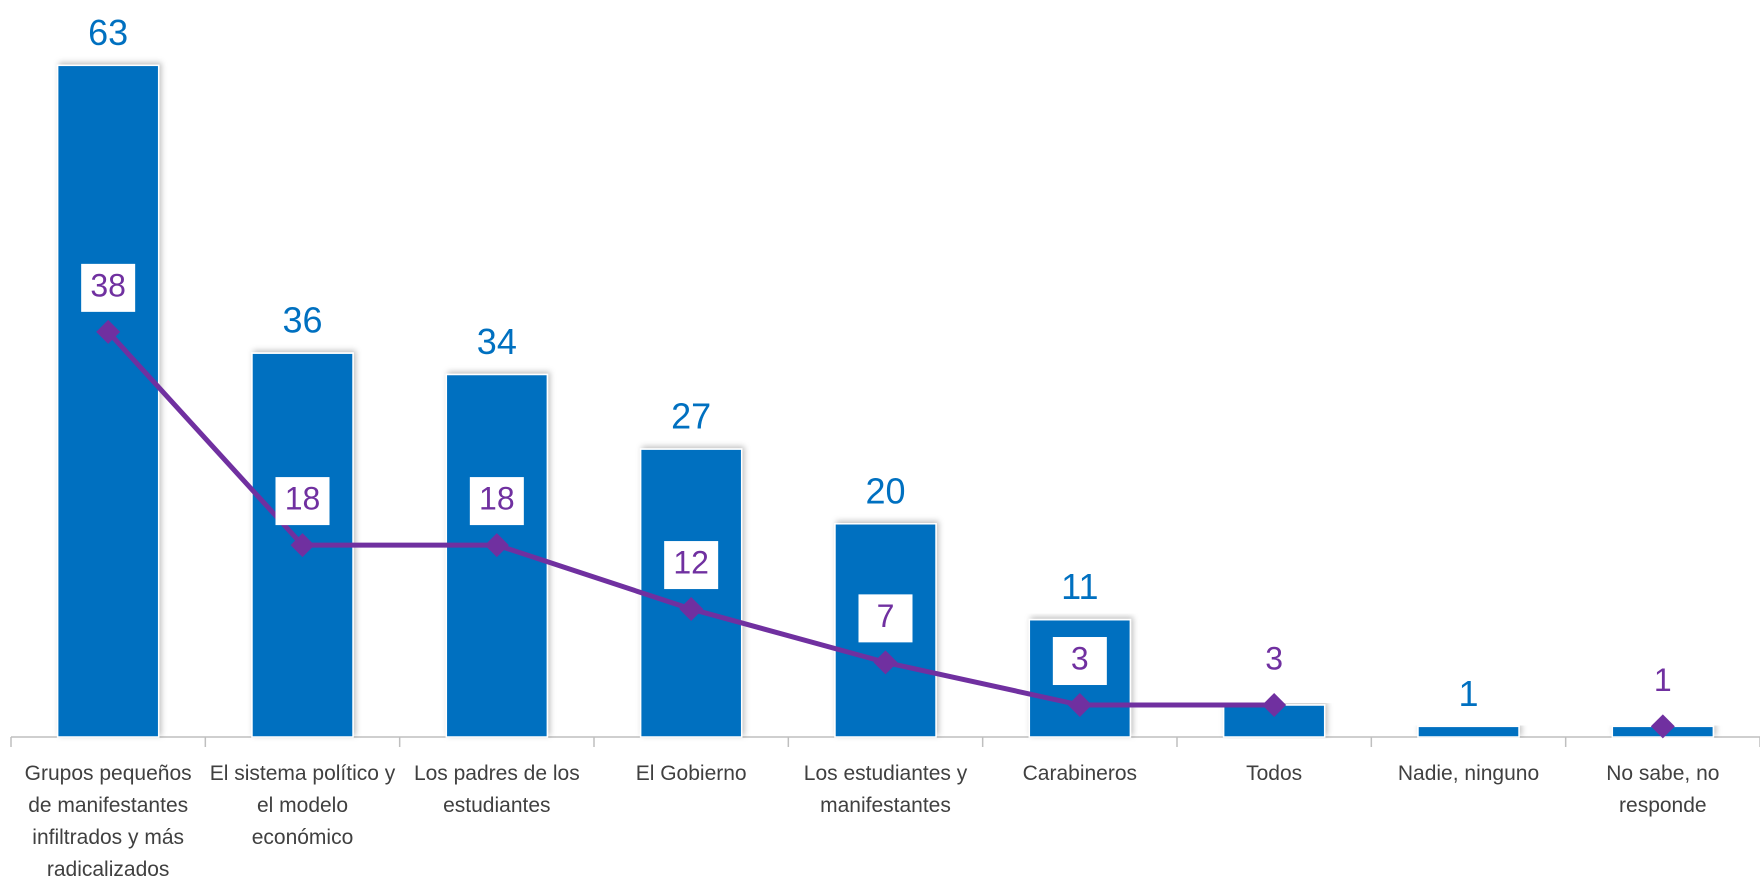 The image size is (1760, 880). What do you see at coordinates (1468, 693) in the screenshot?
I see `bar-value-label: 1` at bounding box center [1468, 693].